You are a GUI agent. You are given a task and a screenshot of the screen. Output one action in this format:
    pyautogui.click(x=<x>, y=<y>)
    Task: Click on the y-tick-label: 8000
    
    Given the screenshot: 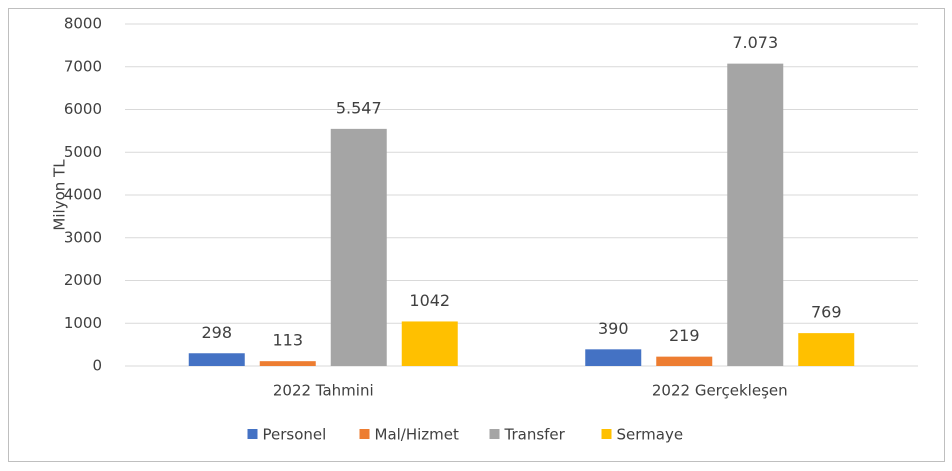 What is the action you would take?
    pyautogui.click(x=83, y=24)
    